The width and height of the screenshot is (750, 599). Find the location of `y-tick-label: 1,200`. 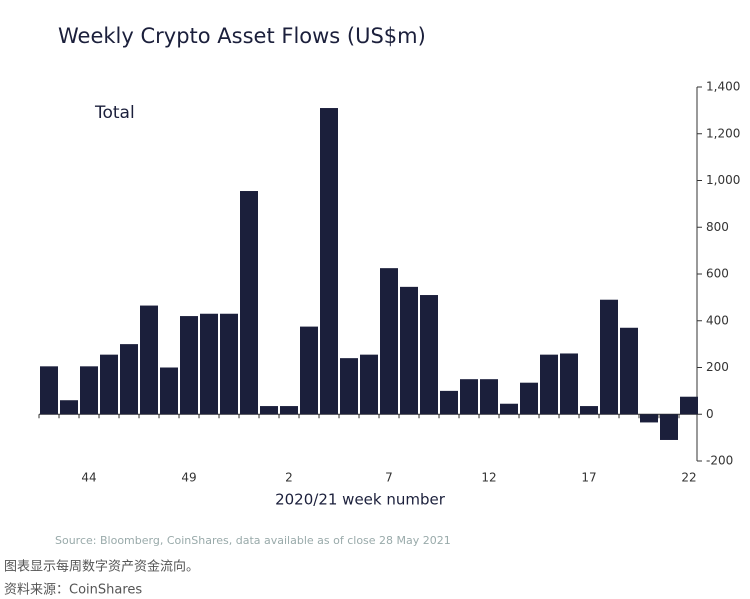

y-tick-label: 1,200 is located at coordinates (723, 133).